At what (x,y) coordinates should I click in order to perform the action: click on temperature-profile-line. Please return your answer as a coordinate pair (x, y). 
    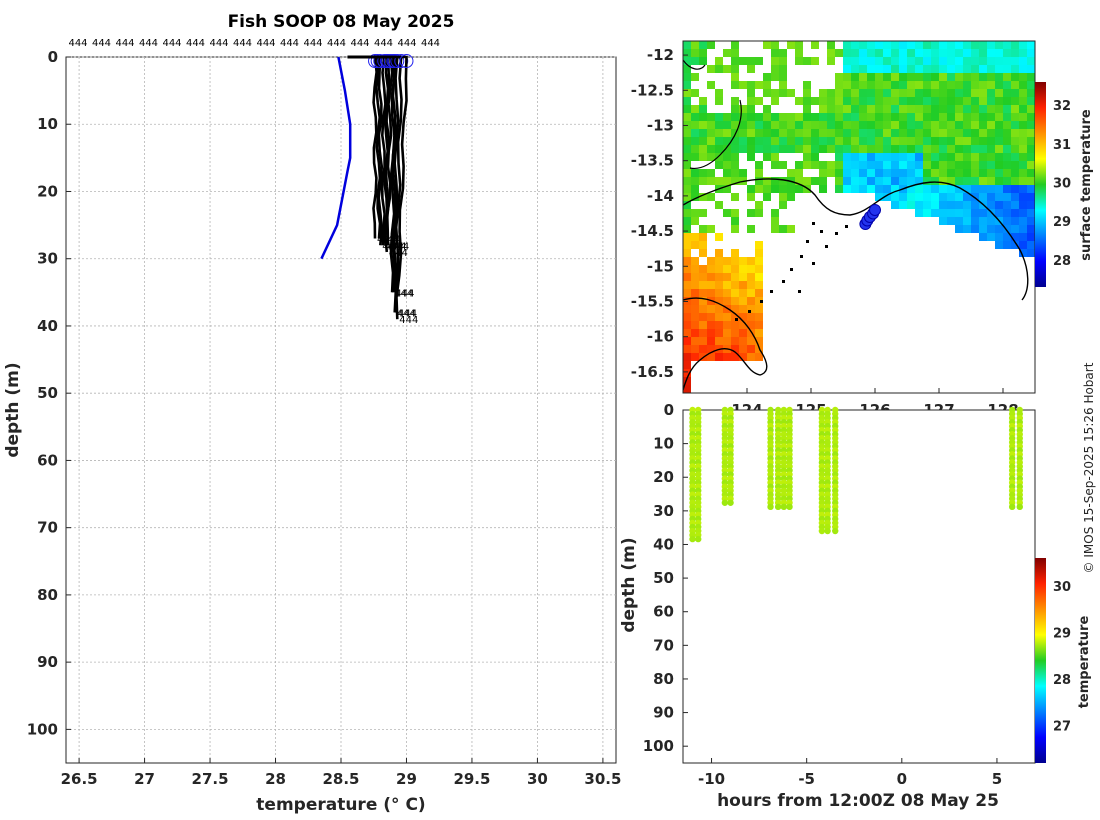
    Looking at the image, I should click on (362, 147).